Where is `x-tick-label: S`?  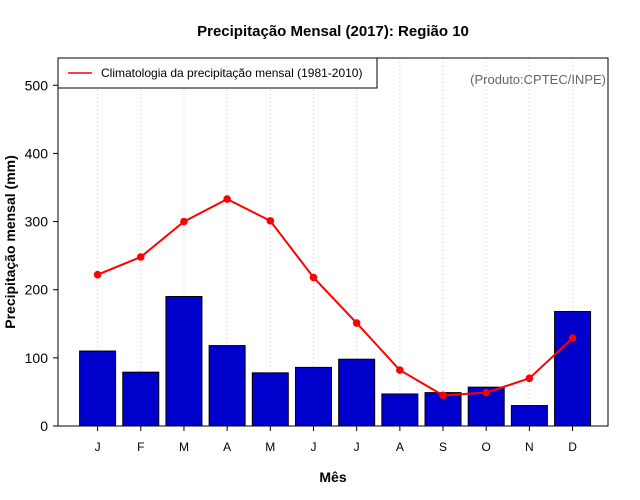
x-tick-label: S is located at coordinates (443, 447).